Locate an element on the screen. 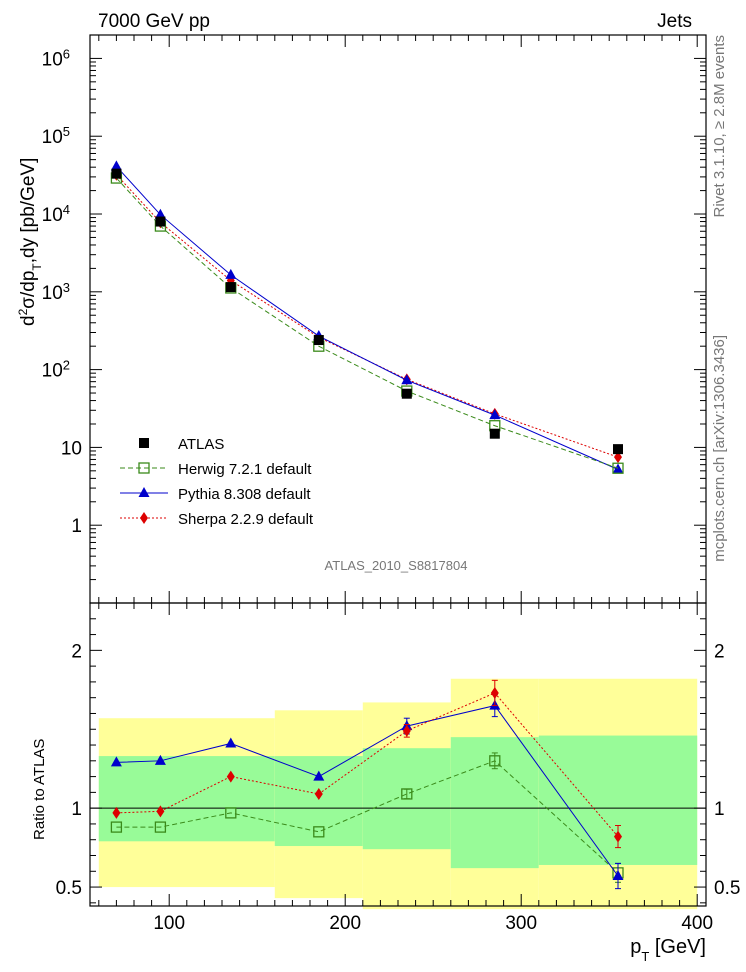 The image size is (746, 972). legend-label: ATLAS is located at coordinates (201, 444).